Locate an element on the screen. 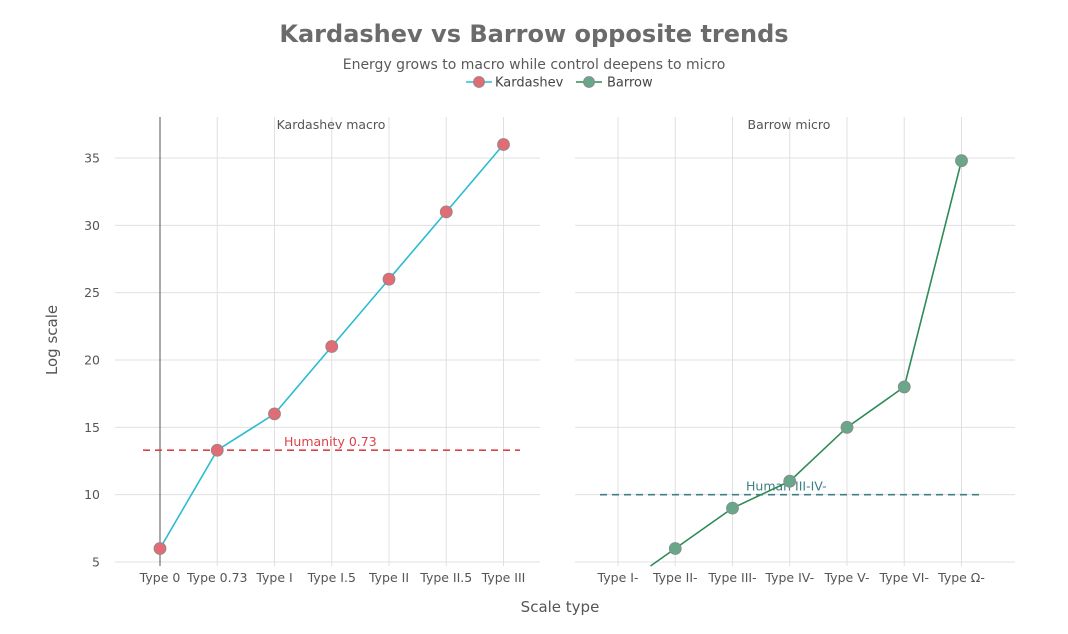 The height and width of the screenshot is (634, 1068). y-tick-label: 20 is located at coordinates (92, 360).